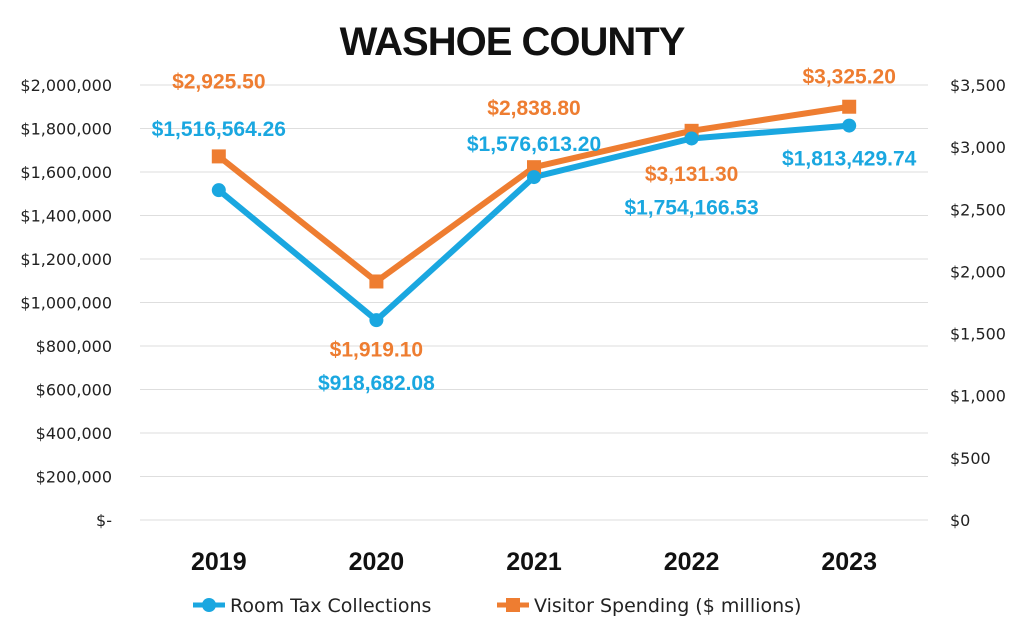 The image size is (1024, 634). What do you see at coordinates (849, 562) in the screenshot?
I see `x-category-label: 2023` at bounding box center [849, 562].